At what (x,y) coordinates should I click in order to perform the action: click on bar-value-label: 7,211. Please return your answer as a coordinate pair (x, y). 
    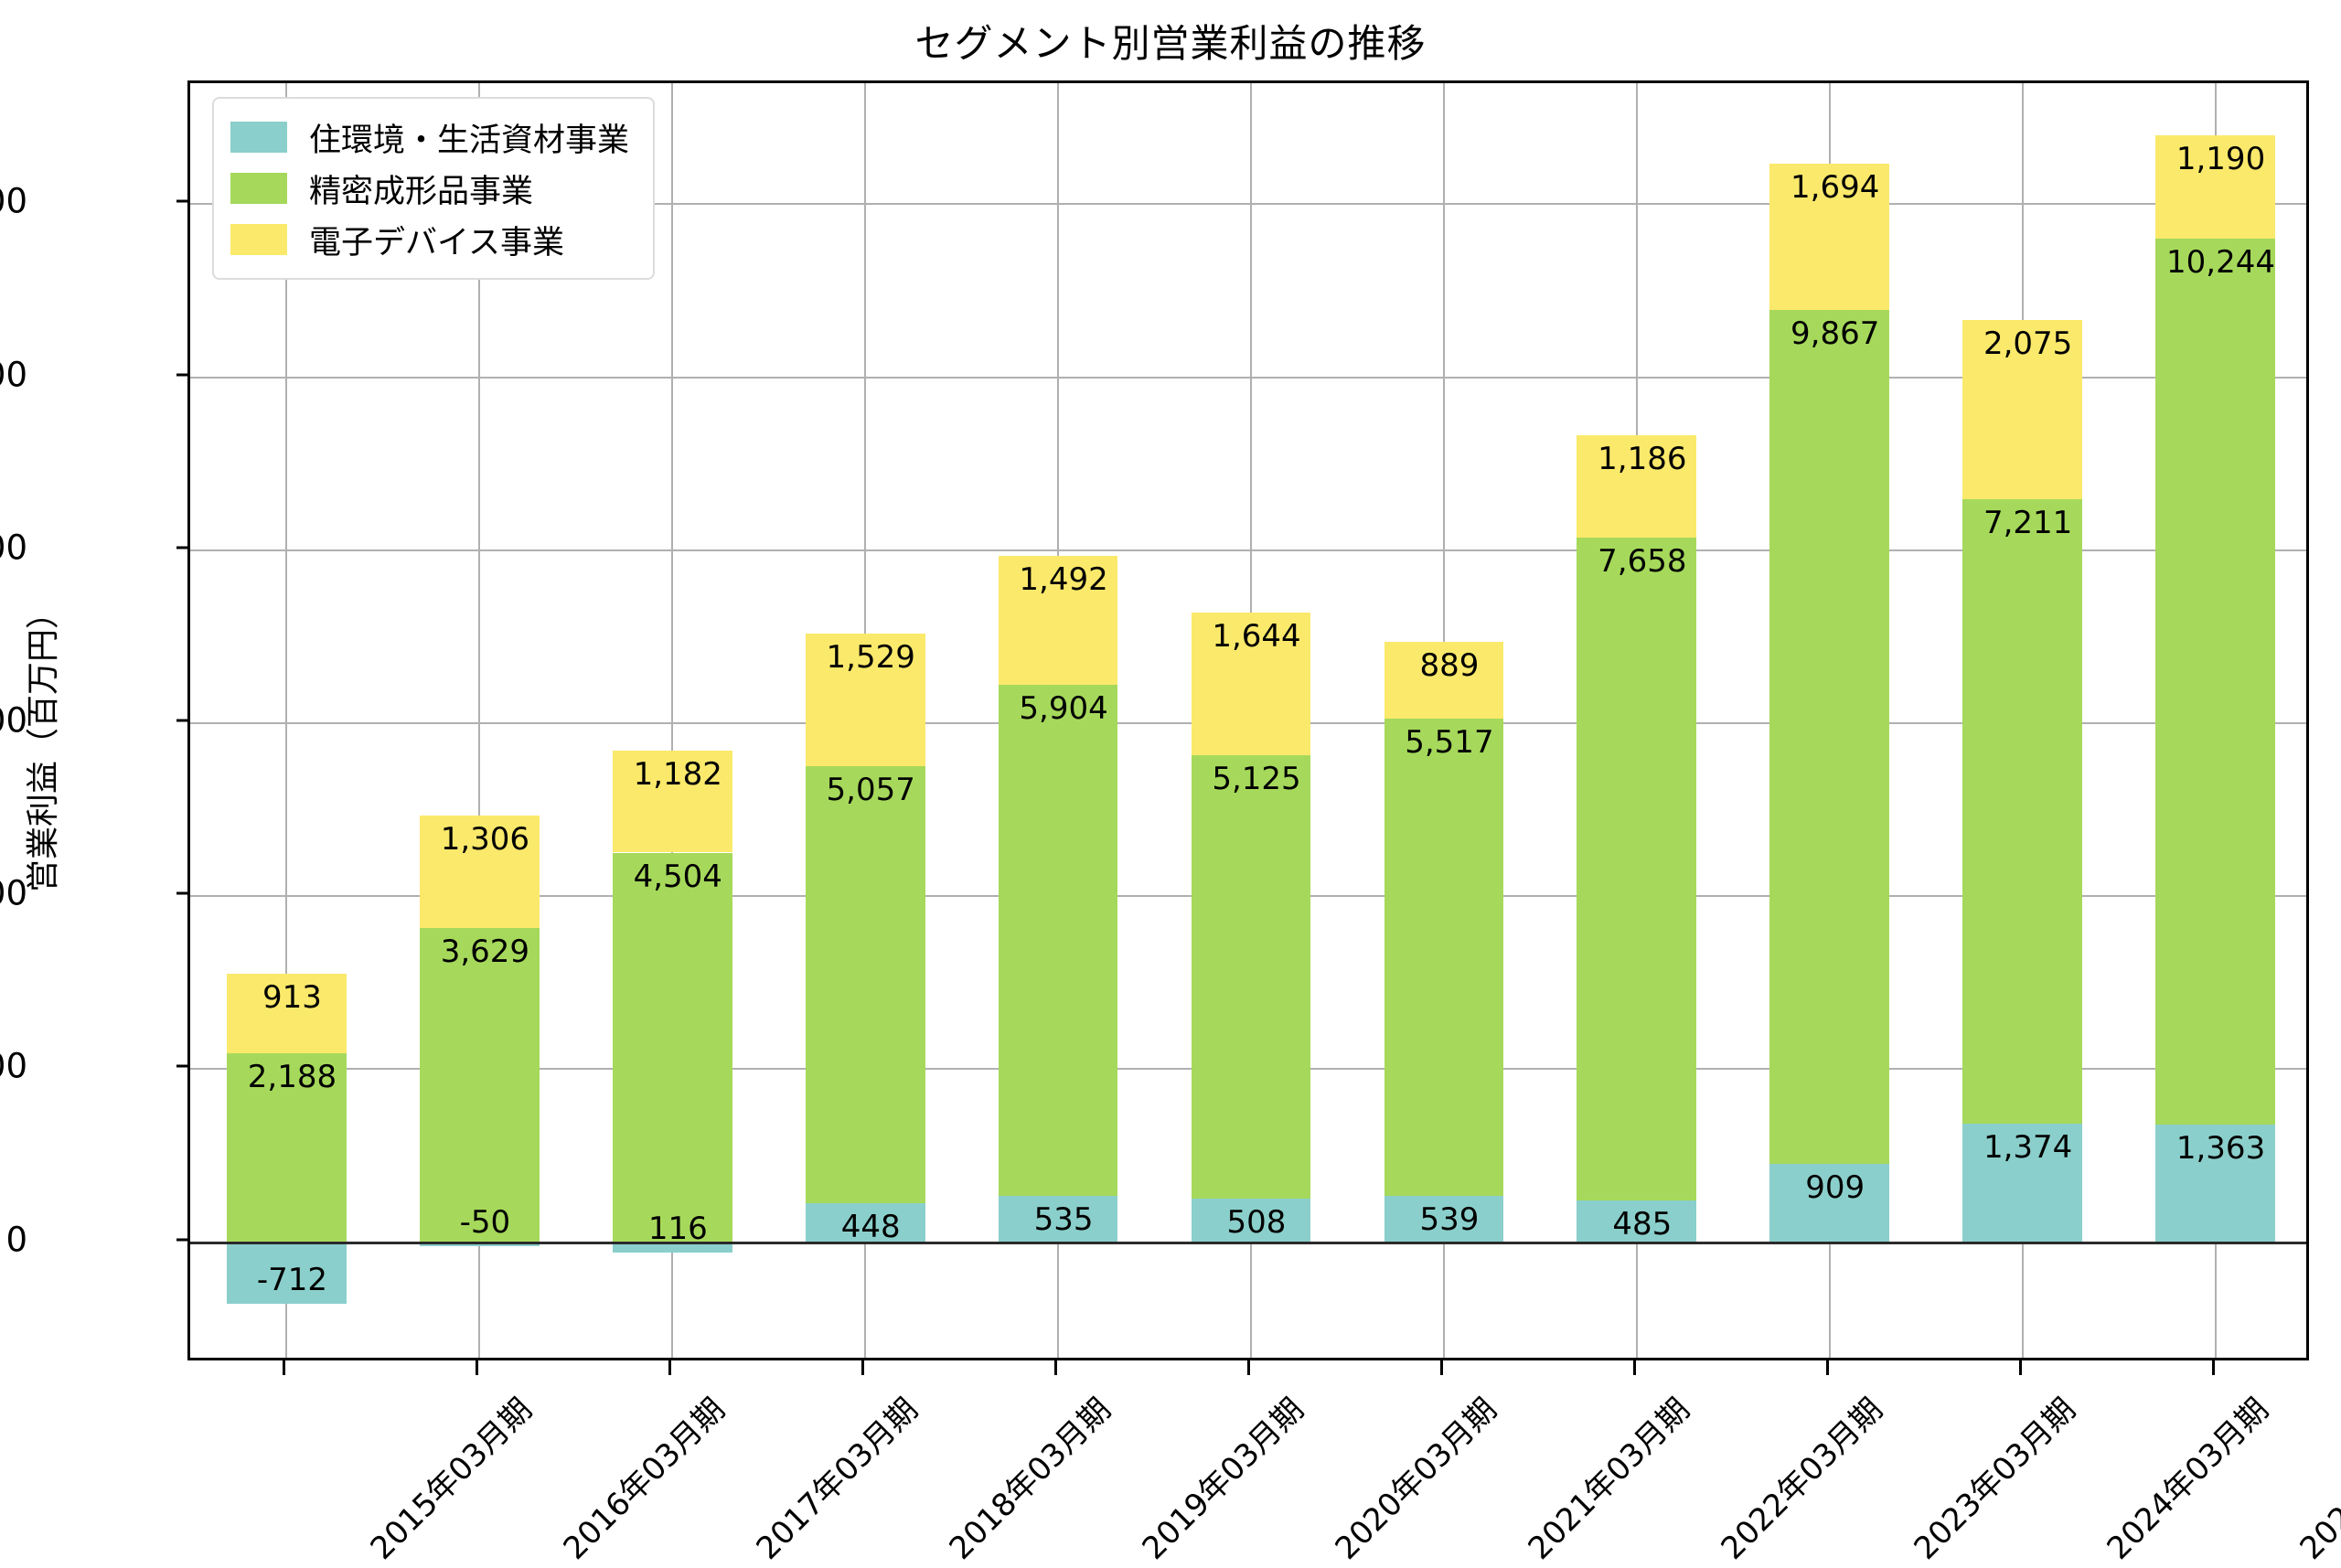
    Looking at the image, I should click on (2028, 523).